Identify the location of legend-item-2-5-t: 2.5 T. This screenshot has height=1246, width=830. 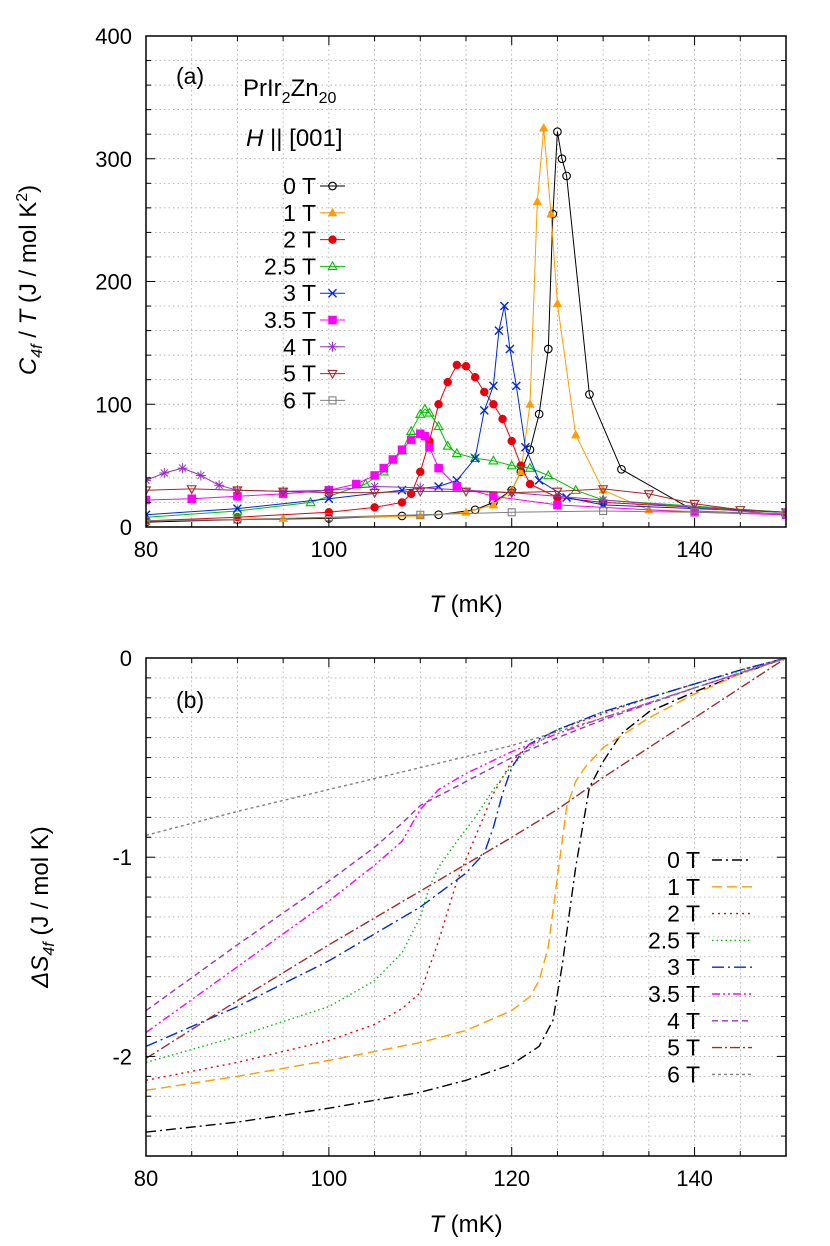
(700, 940).